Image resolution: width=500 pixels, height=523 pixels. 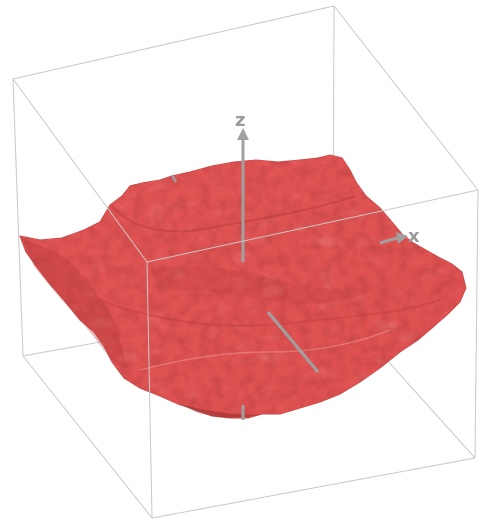 I want to click on x-axis-label: x, so click(x=414, y=236).